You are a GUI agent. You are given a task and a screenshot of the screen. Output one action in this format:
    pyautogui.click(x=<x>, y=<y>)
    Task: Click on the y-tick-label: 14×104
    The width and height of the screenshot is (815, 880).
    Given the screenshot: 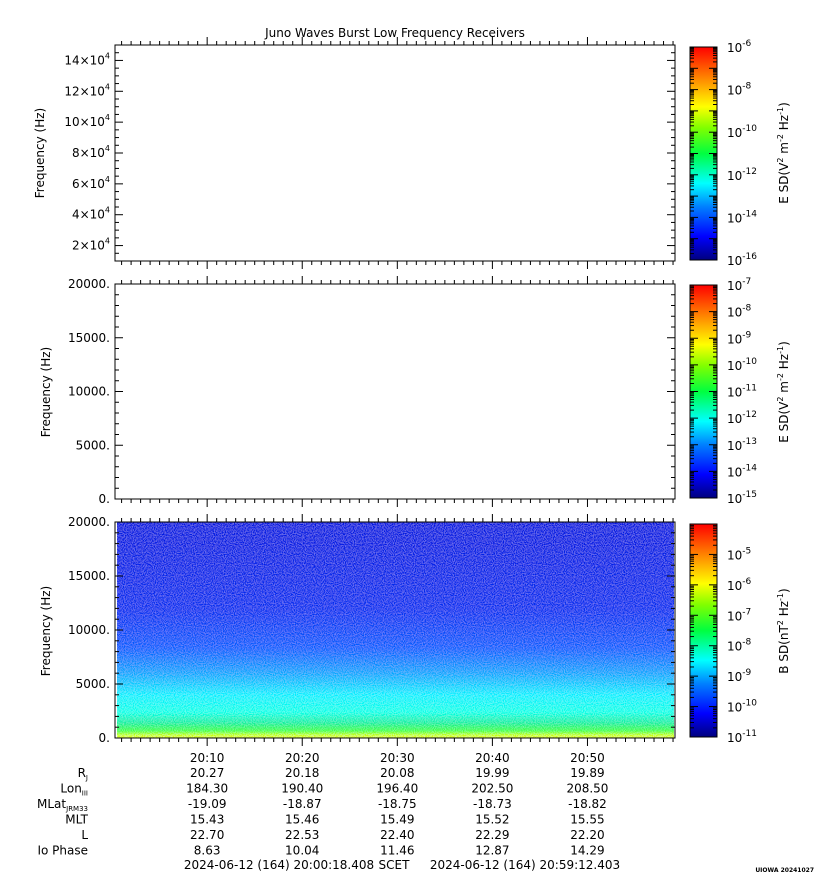 What is the action you would take?
    pyautogui.click(x=87, y=59)
    